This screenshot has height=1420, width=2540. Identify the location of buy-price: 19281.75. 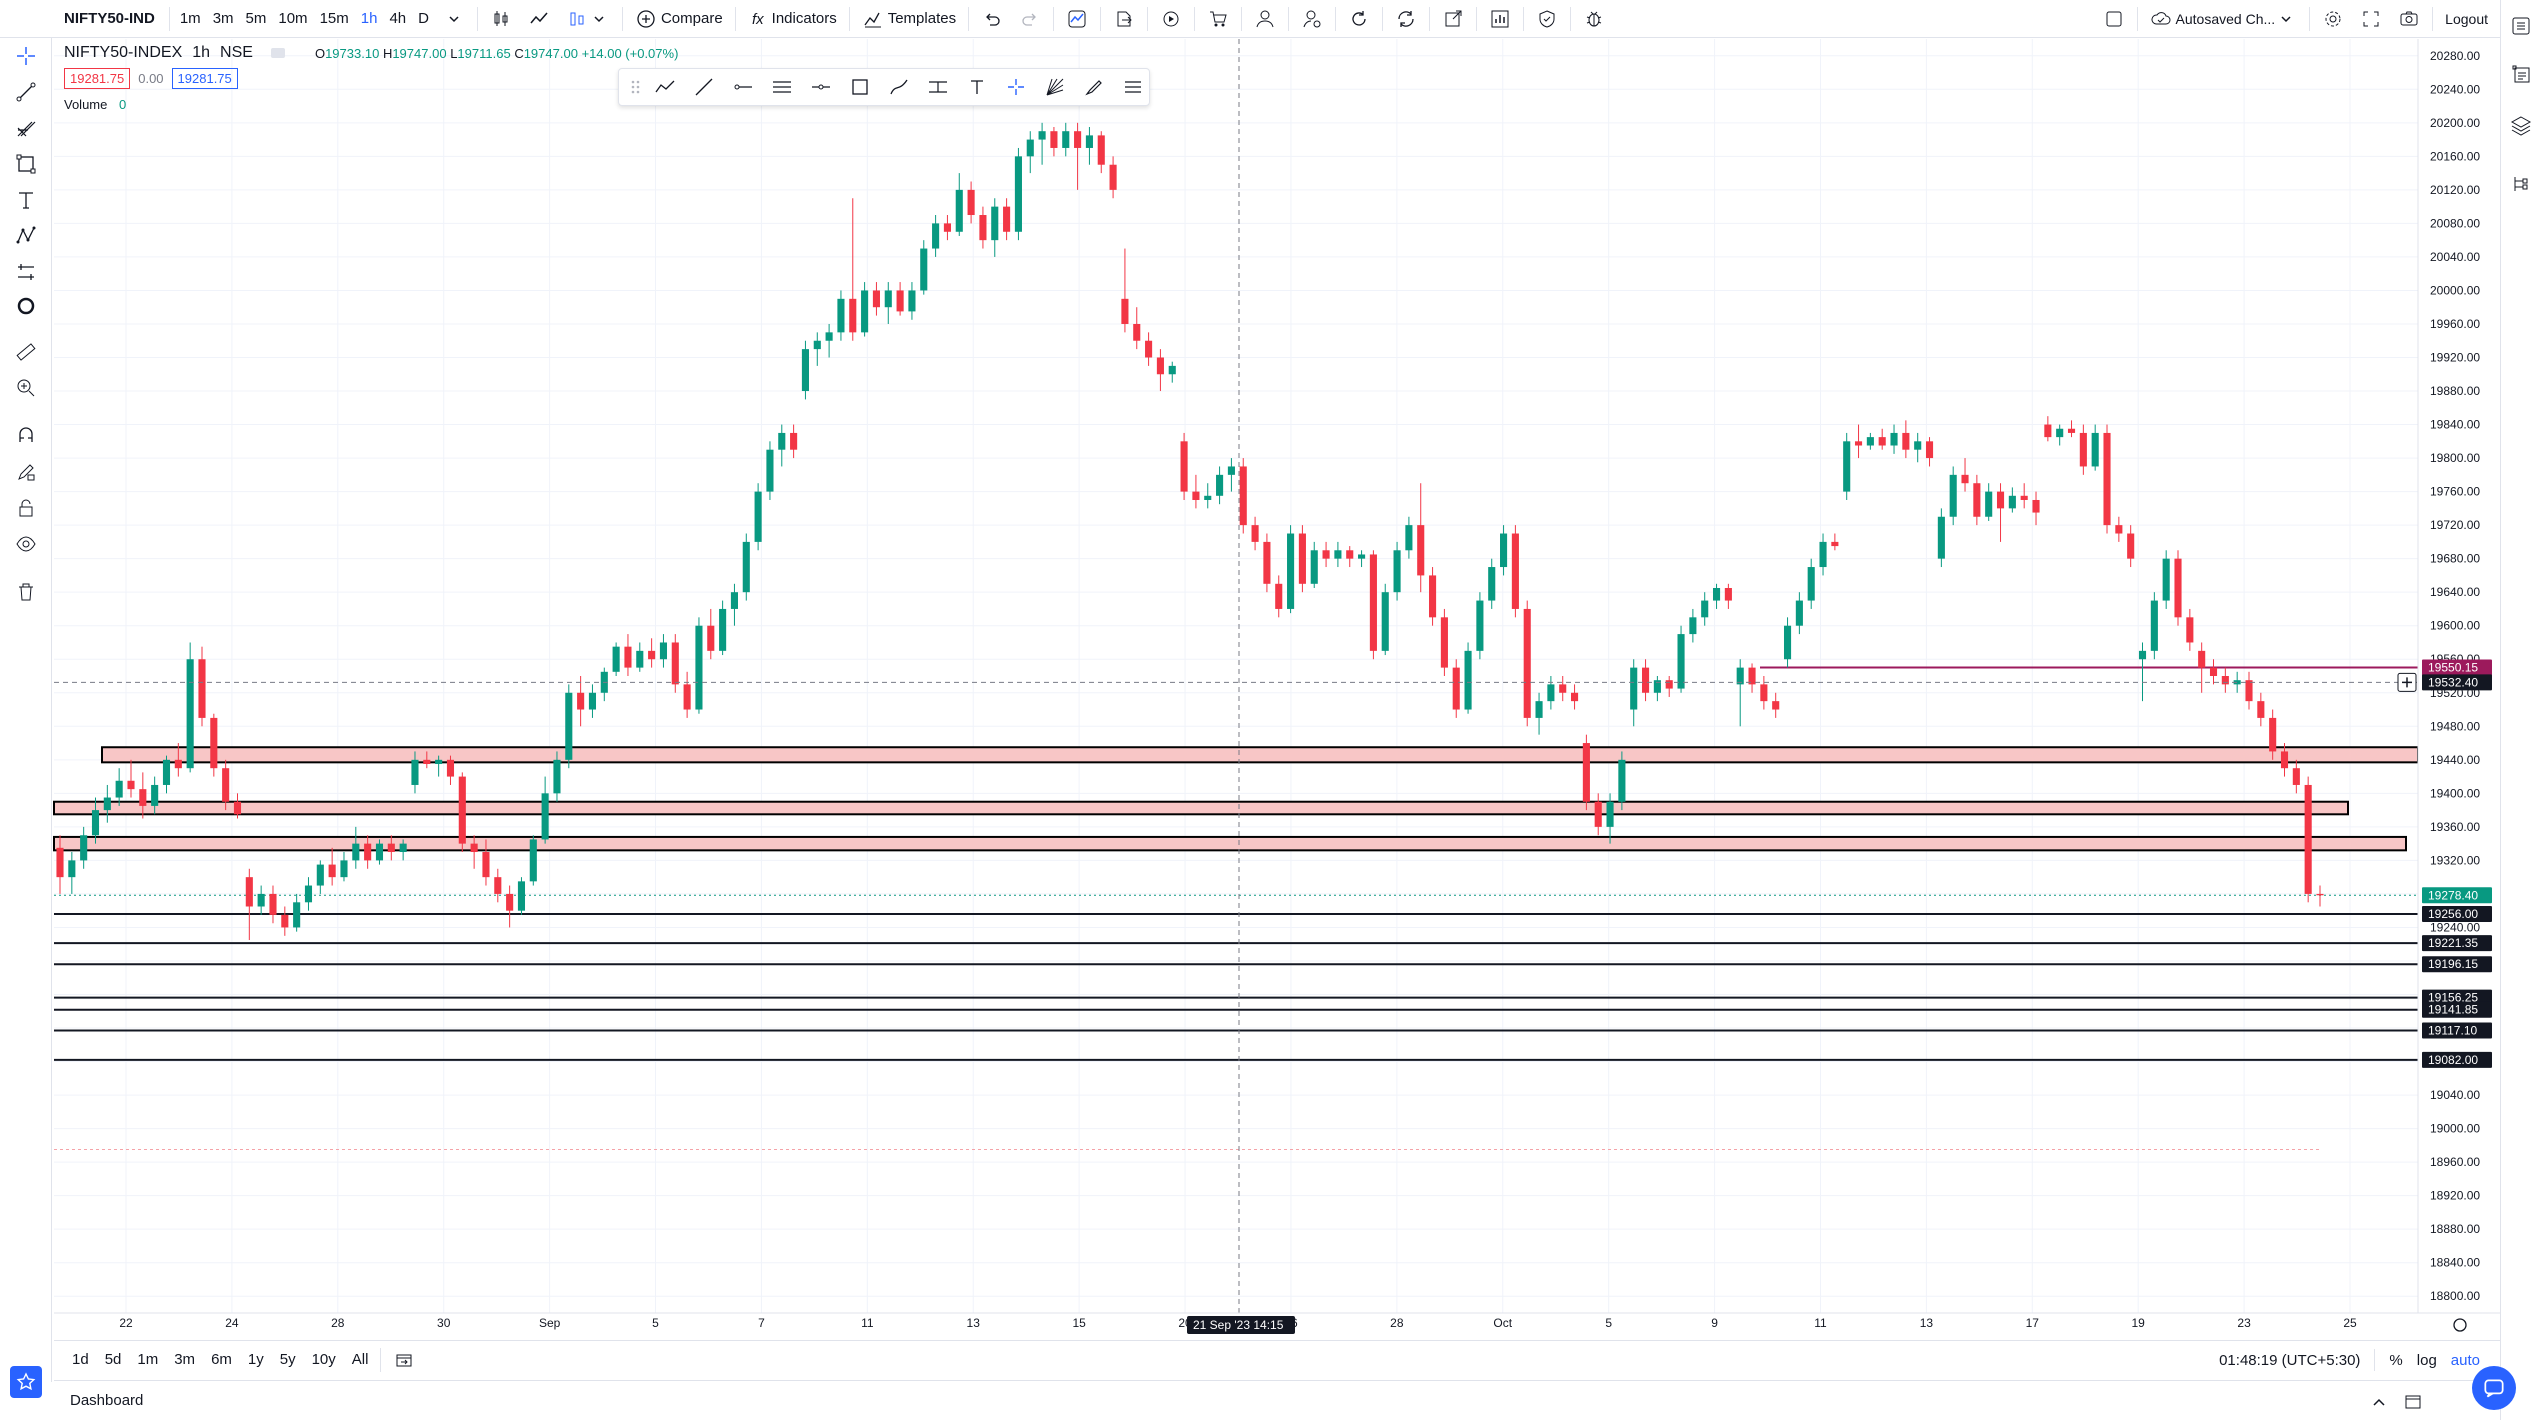
(204, 78).